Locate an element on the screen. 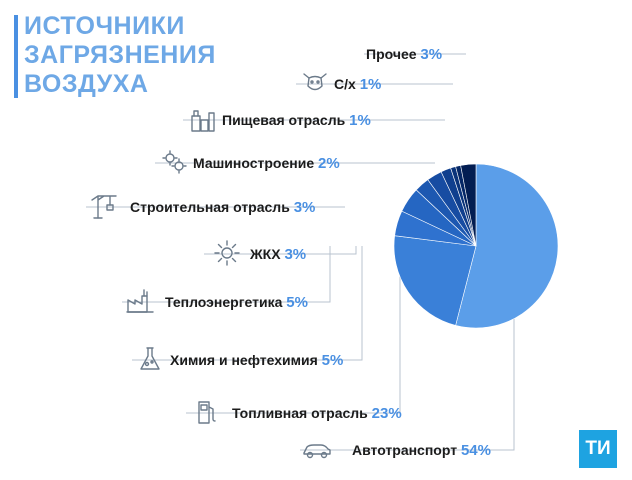 This screenshot has width=632, height=480. legend-label: Химия и нефтехимия 5% is located at coordinates (256, 360).